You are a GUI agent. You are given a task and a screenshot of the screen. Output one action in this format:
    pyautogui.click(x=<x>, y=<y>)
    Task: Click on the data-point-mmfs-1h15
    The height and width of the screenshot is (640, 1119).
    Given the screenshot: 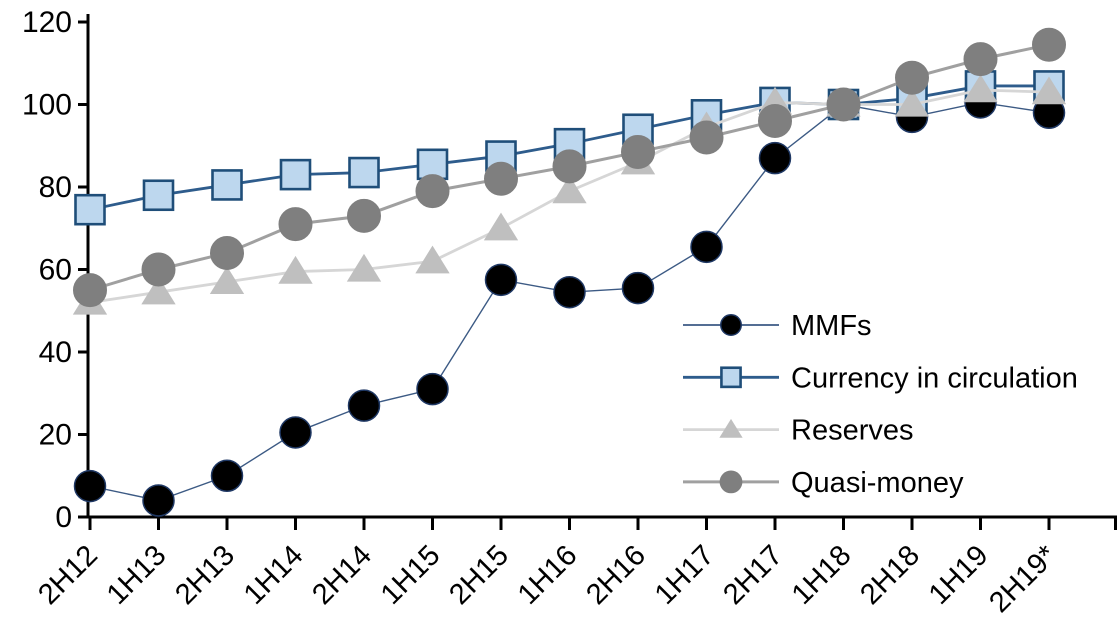 What is the action you would take?
    pyautogui.click(x=432, y=389)
    